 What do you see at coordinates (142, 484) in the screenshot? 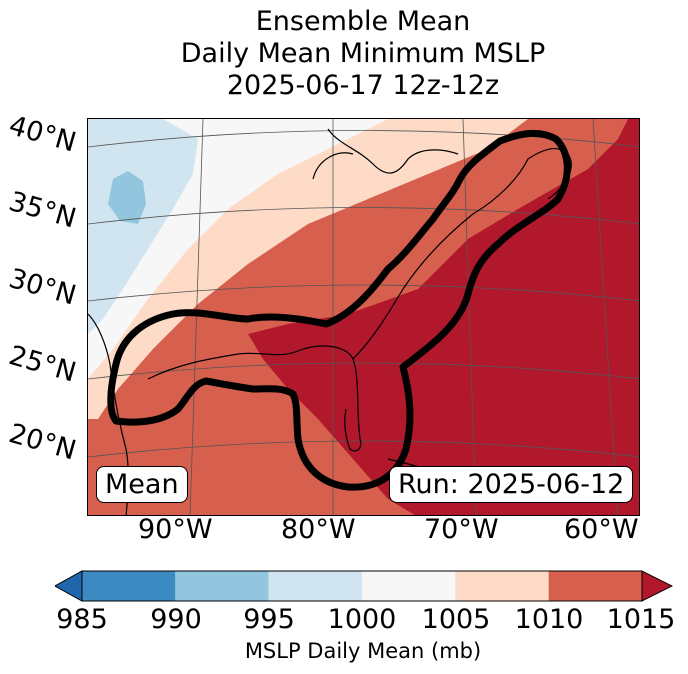
I see `mean-label-box: Mean` at bounding box center [142, 484].